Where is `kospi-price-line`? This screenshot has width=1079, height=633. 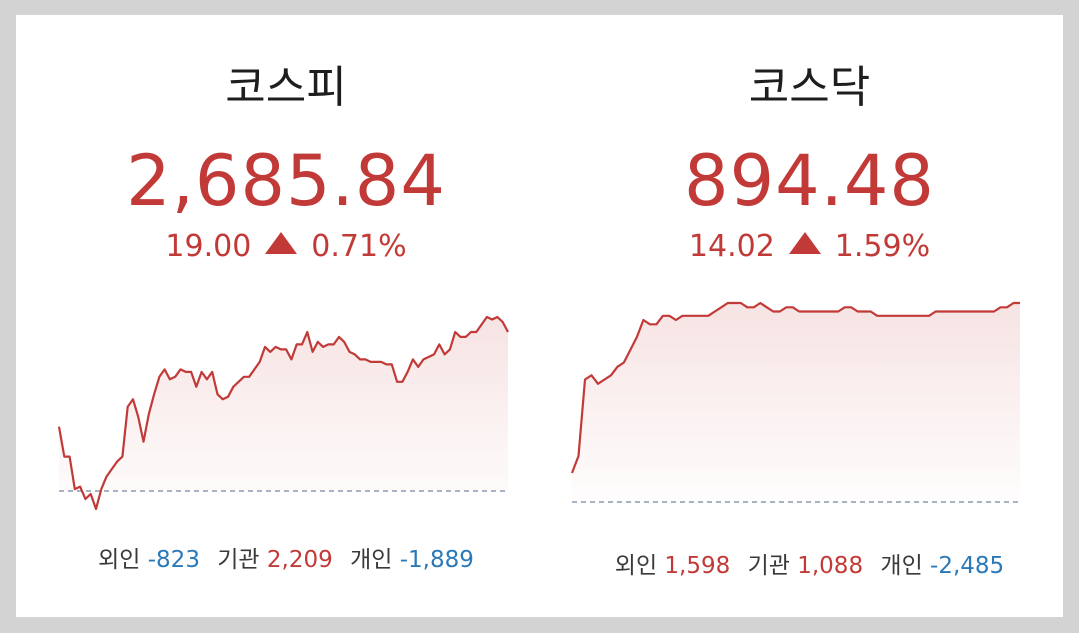 kospi-price-line is located at coordinates (283, 413).